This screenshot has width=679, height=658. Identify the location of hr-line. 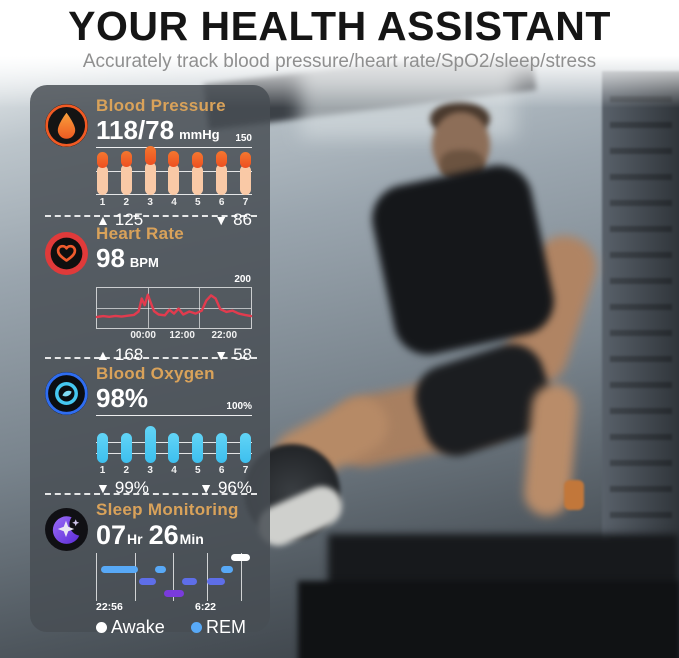
(174, 306).